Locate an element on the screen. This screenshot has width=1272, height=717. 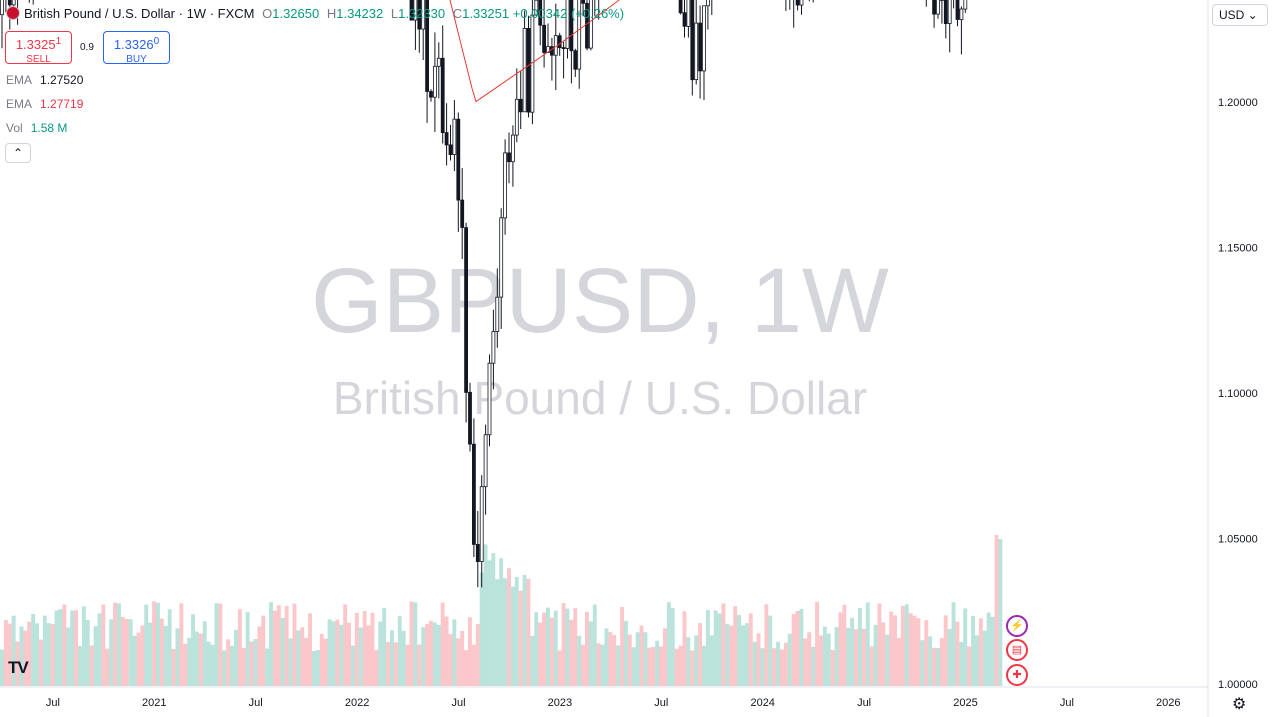
chevron-up-icon: ⌃ is located at coordinates (18, 153).